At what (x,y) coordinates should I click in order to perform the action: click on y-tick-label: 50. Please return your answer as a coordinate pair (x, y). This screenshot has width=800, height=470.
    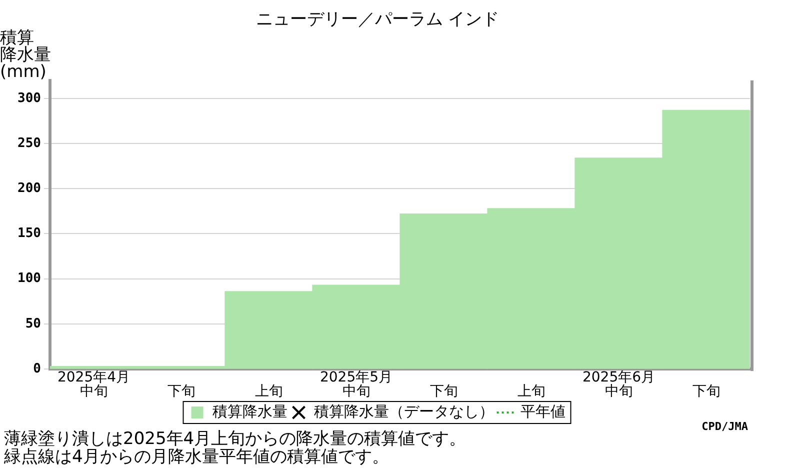
    Looking at the image, I should click on (33, 324).